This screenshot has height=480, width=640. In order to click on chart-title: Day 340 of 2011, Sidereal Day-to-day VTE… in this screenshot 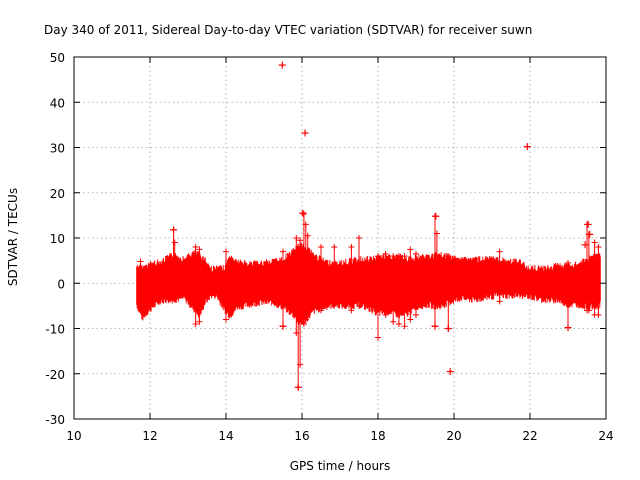, I will do `click(288, 30)`.